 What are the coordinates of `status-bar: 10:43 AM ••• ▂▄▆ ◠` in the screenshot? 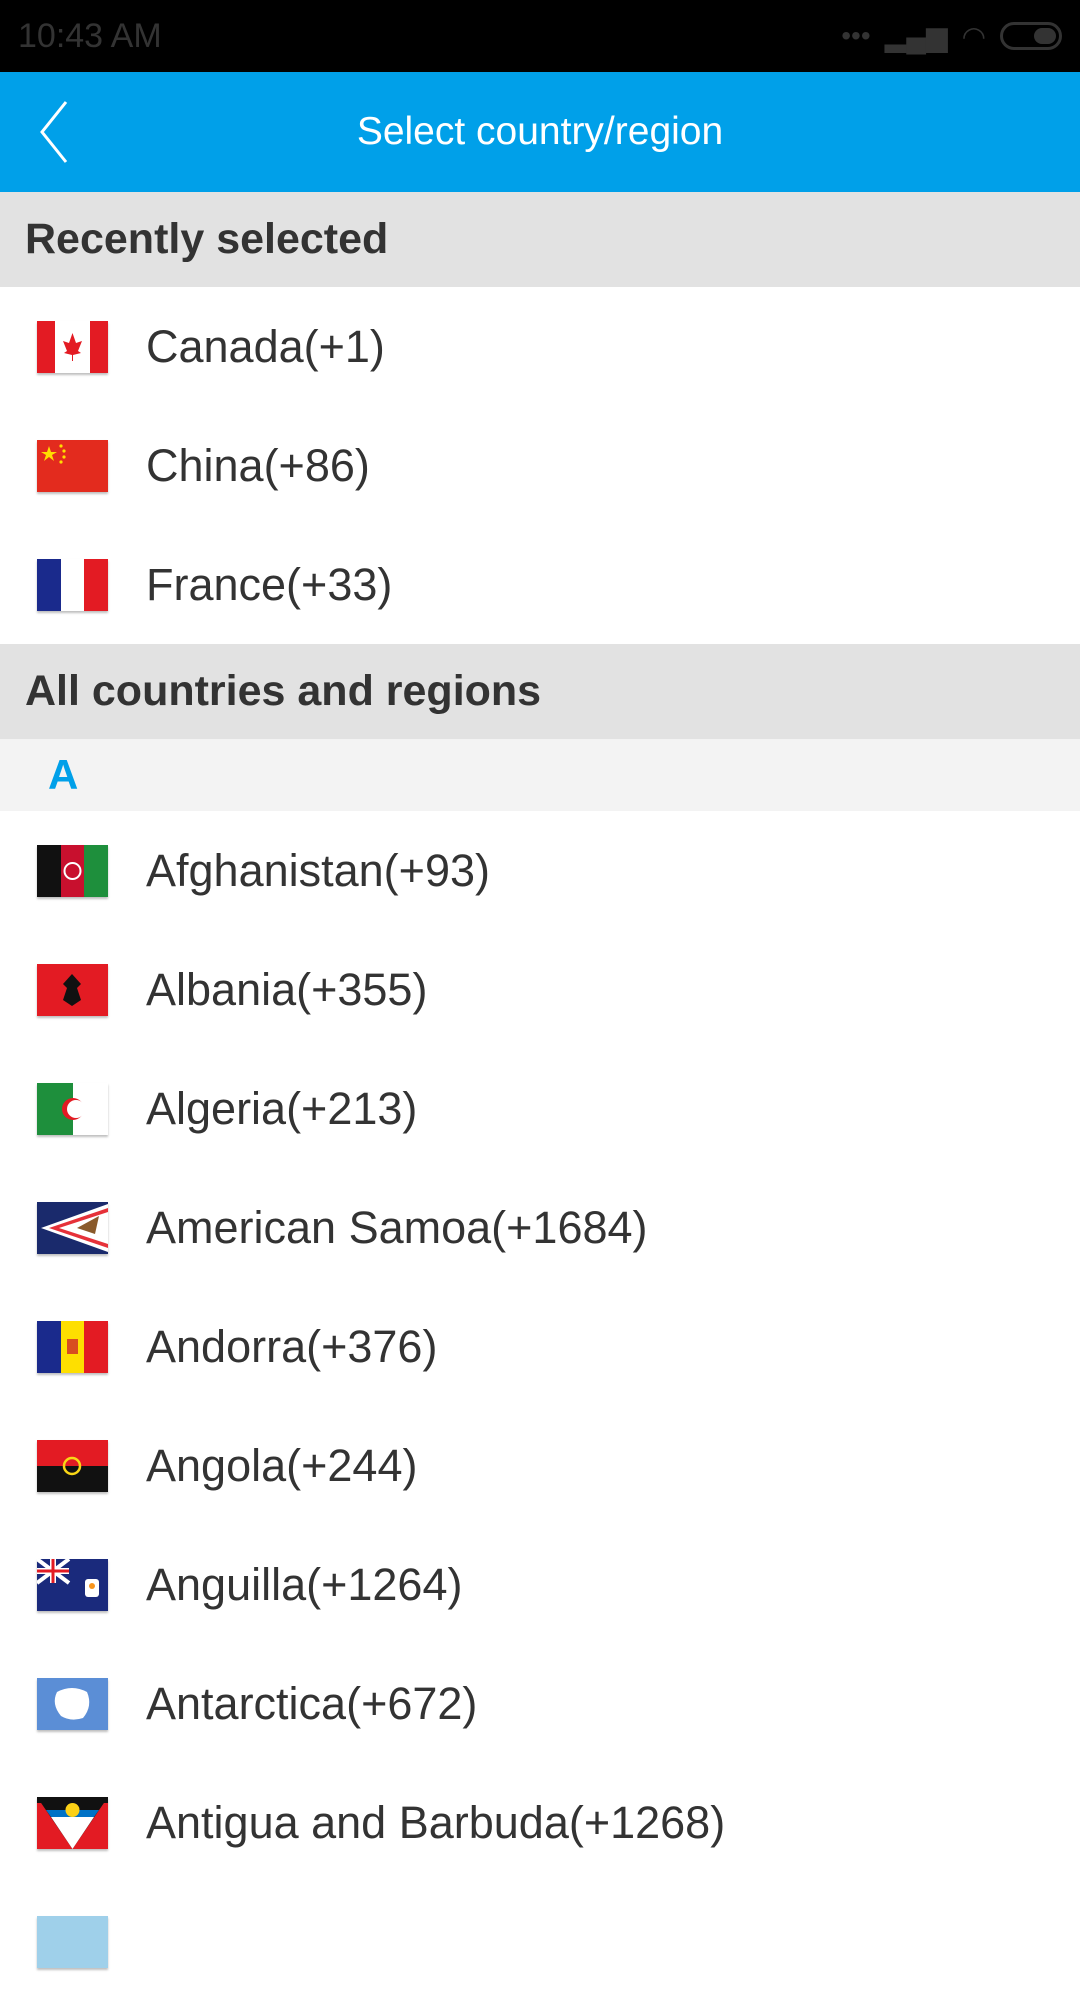 It's located at (540, 36).